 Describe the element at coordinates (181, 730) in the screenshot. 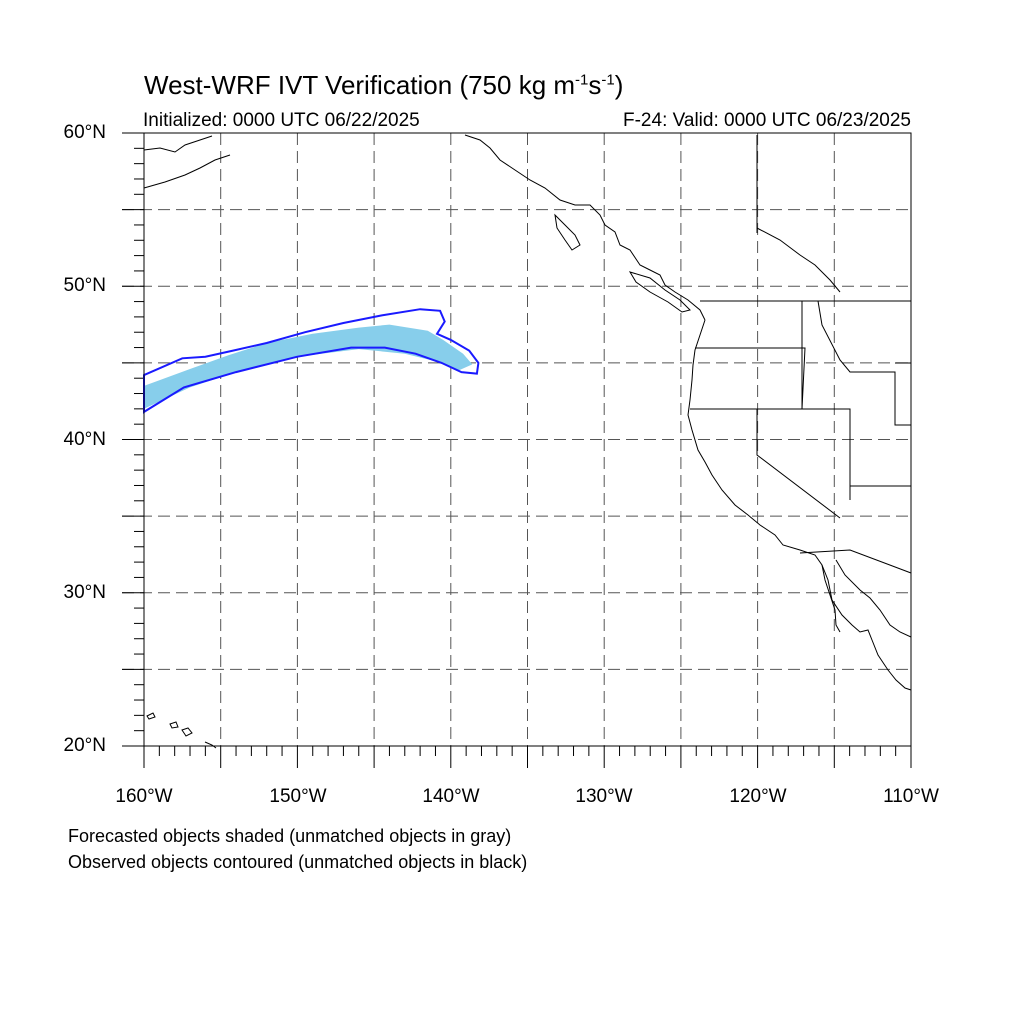

I see `island-hawaii` at that location.